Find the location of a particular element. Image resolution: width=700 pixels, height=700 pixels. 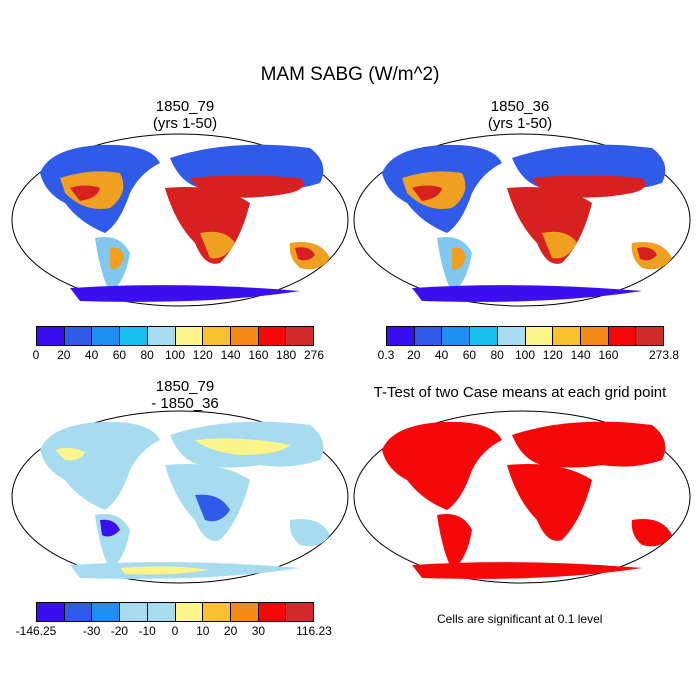

colorbar-3-tick-label: 10 is located at coordinates (203, 631).